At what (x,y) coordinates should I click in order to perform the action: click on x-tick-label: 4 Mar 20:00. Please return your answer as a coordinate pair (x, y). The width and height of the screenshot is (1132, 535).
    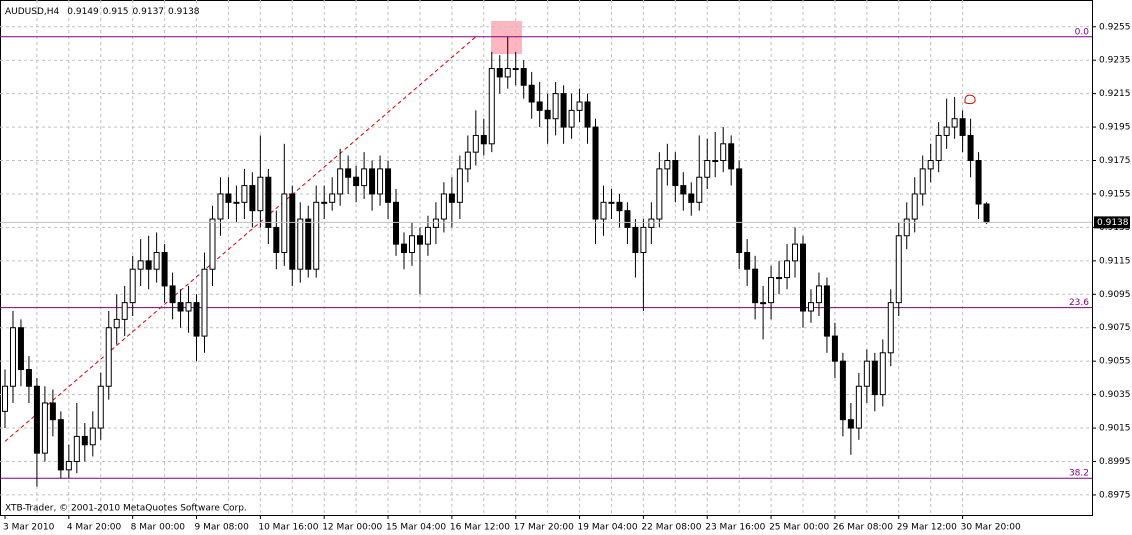
    Looking at the image, I should click on (94, 528).